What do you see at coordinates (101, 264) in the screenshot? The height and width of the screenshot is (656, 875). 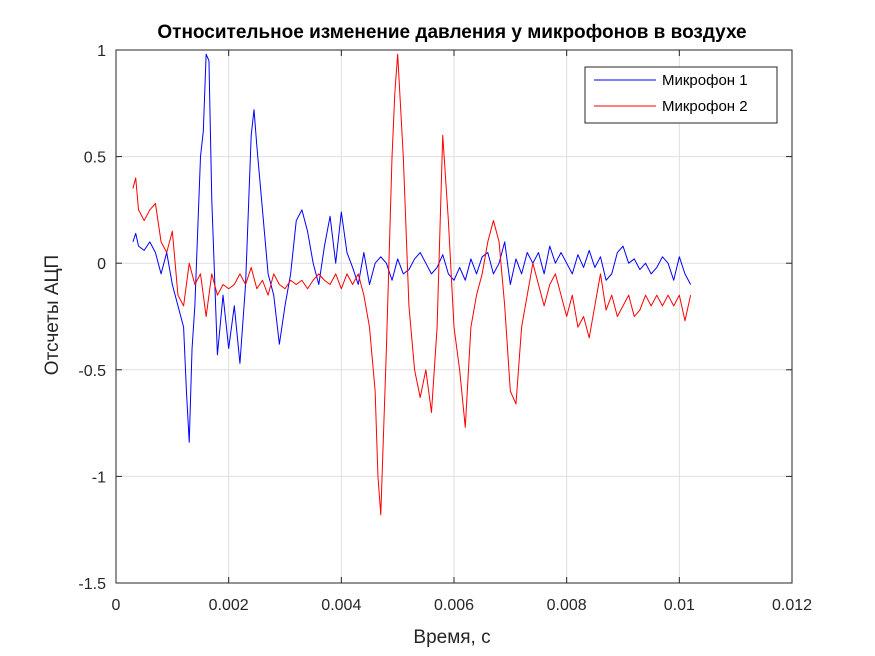 I see `y-tick-label: 0` at bounding box center [101, 264].